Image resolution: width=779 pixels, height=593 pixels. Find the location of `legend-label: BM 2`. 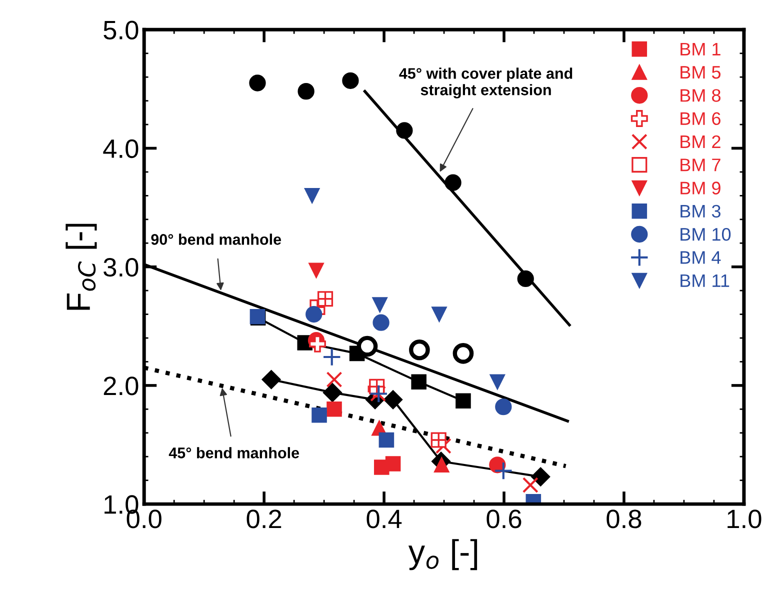

legend-label: BM 2 is located at coordinates (700, 141).